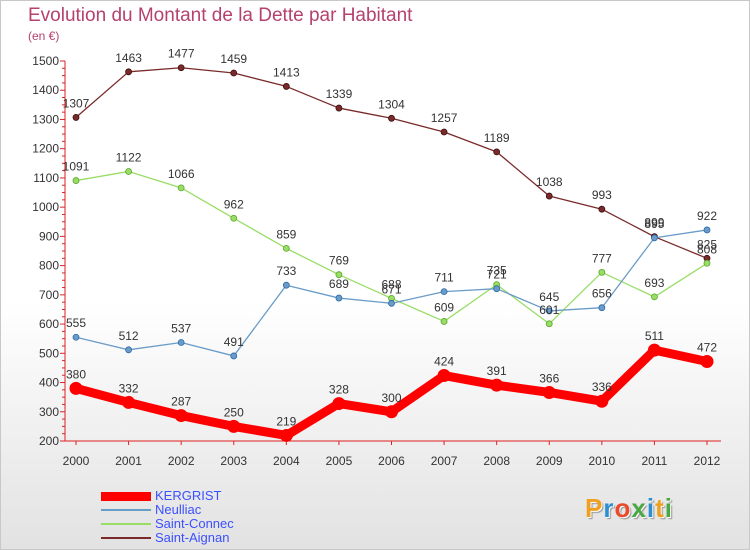 Image resolution: width=750 pixels, height=550 pixels. I want to click on y-tick-label: 1500, so click(45, 61).